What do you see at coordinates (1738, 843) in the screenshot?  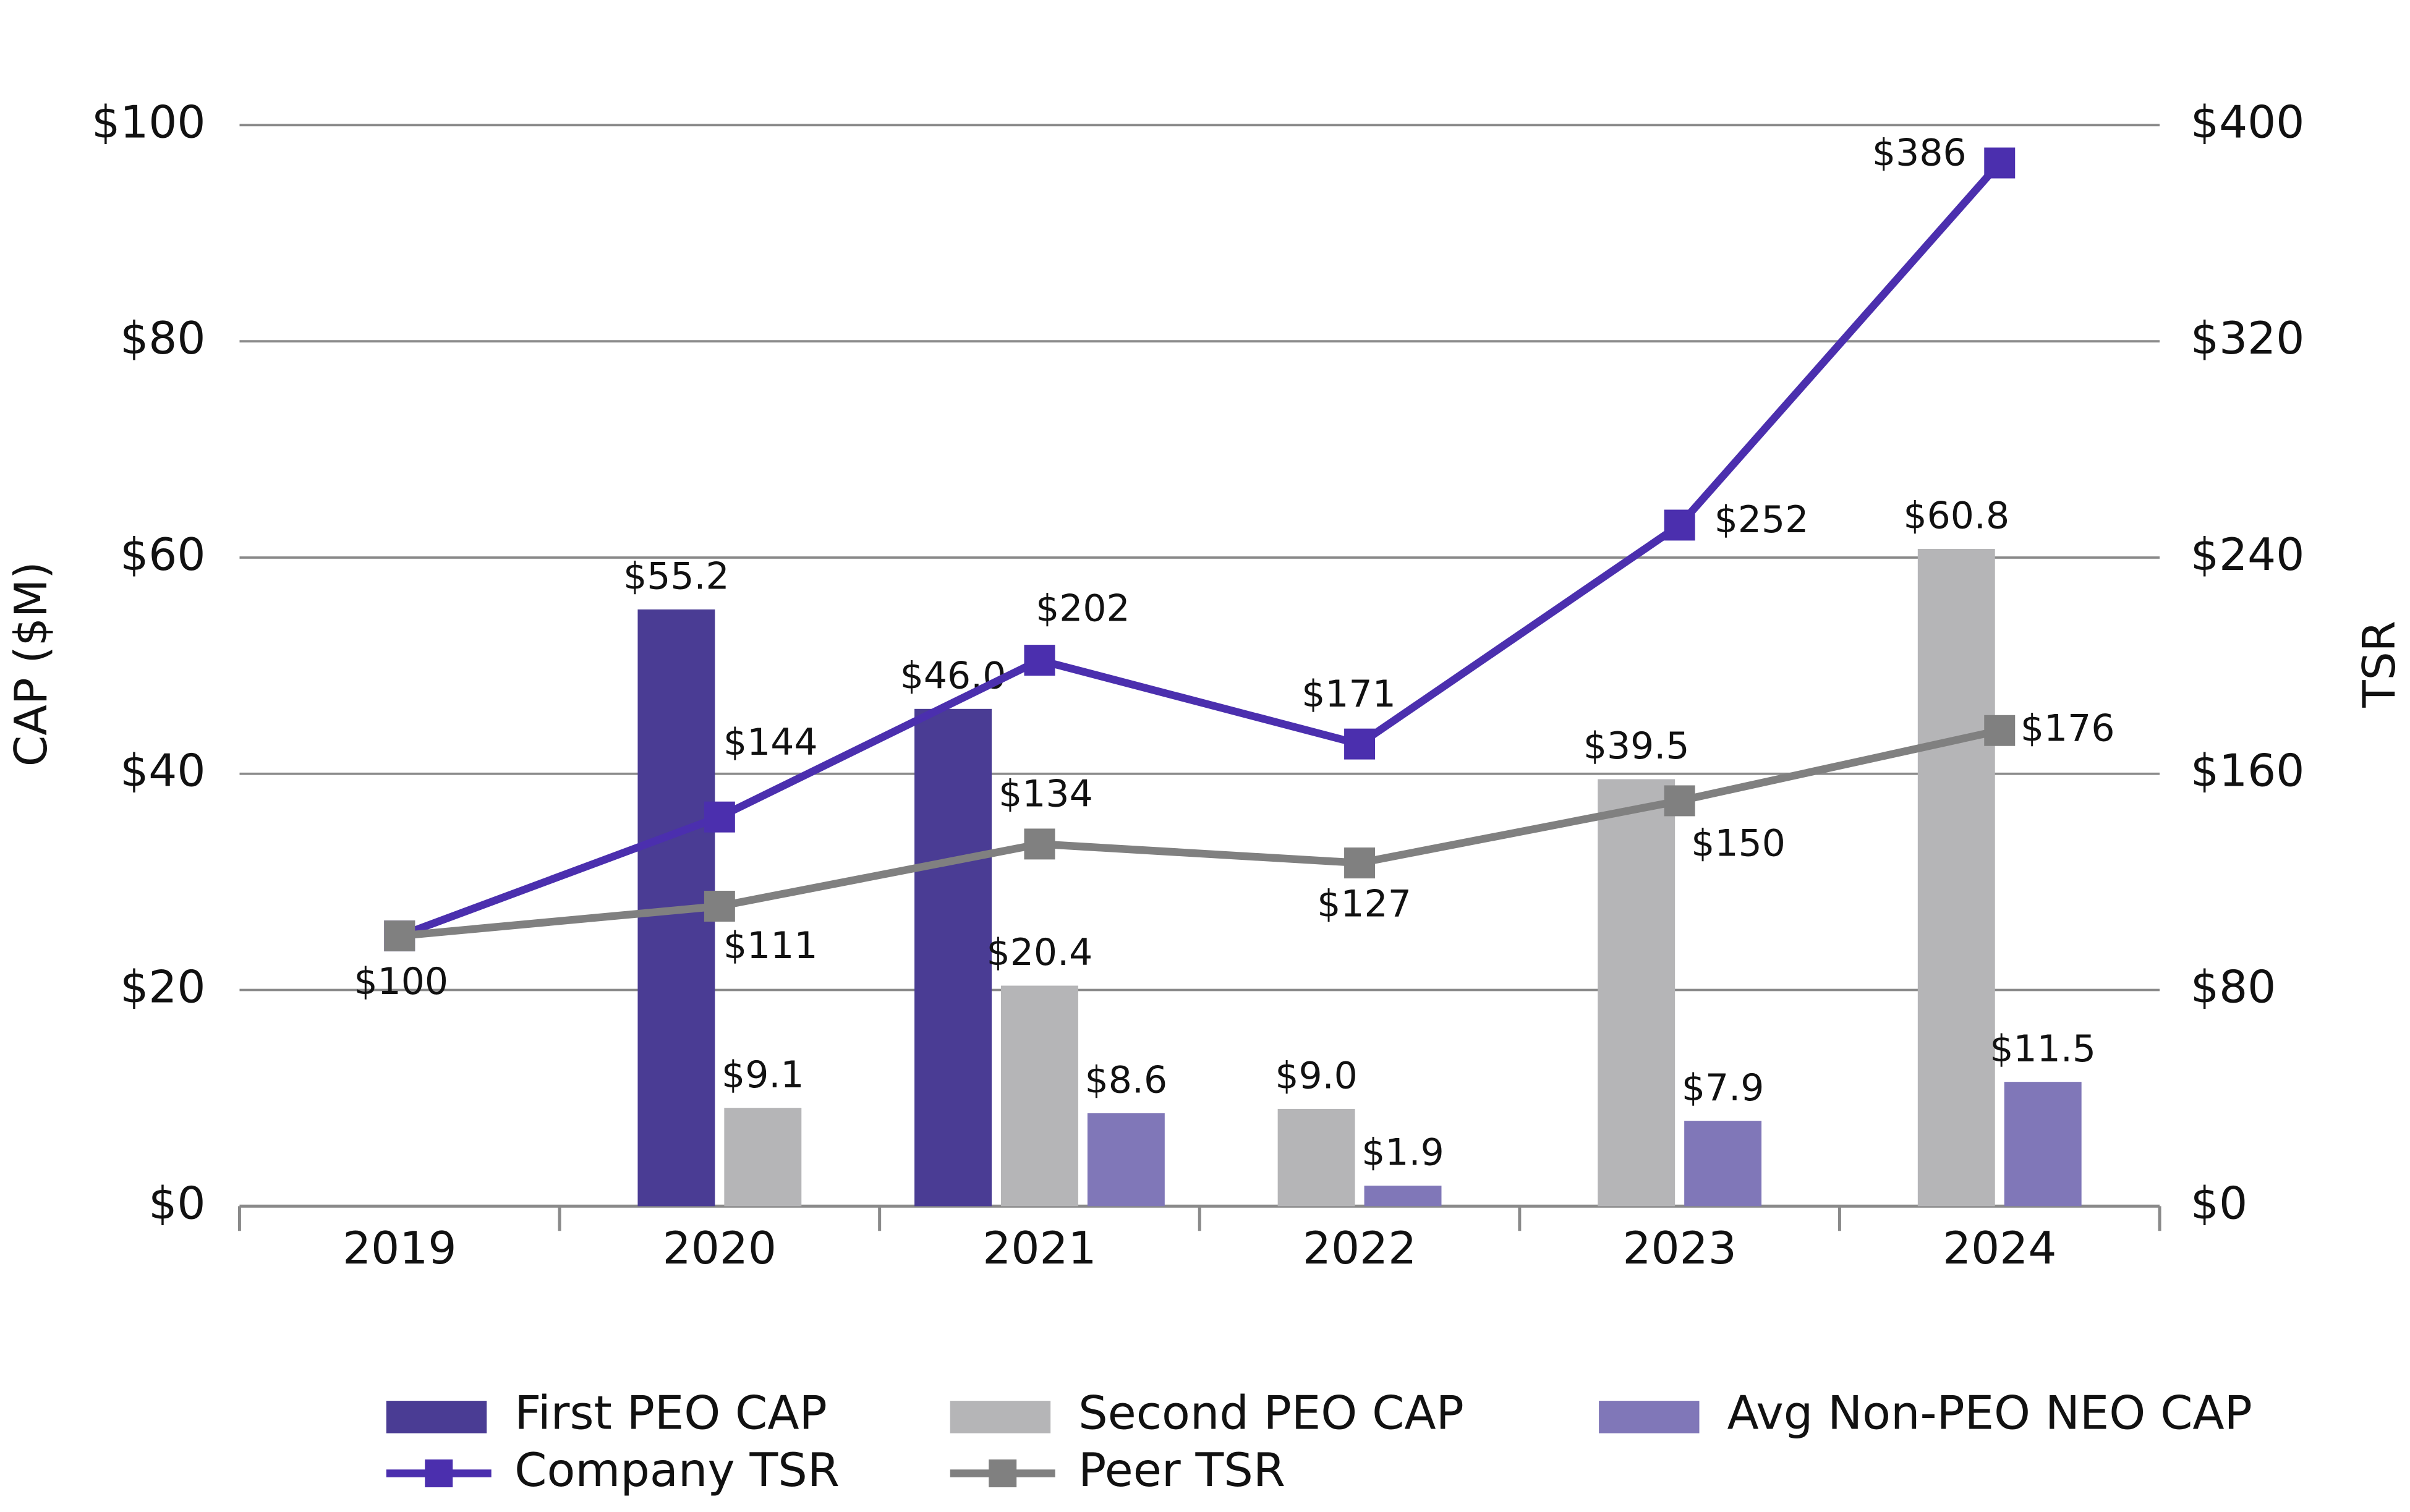 I see `line-value-label: $150` at bounding box center [1738, 843].